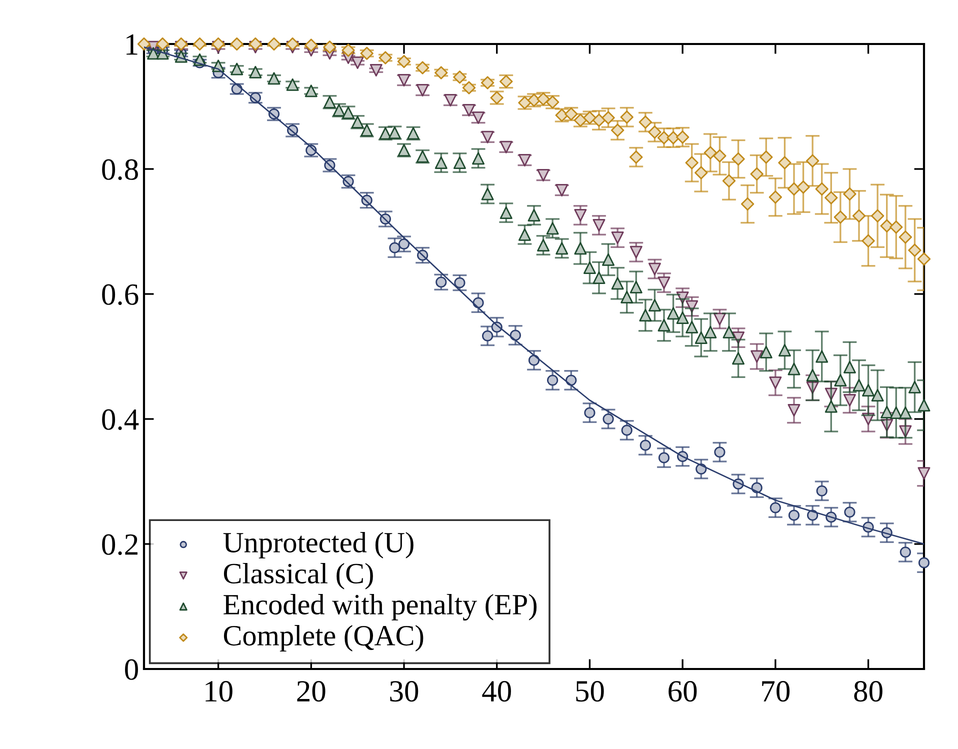  I want to click on y-tick-label: 0.8, so click(120, 169).